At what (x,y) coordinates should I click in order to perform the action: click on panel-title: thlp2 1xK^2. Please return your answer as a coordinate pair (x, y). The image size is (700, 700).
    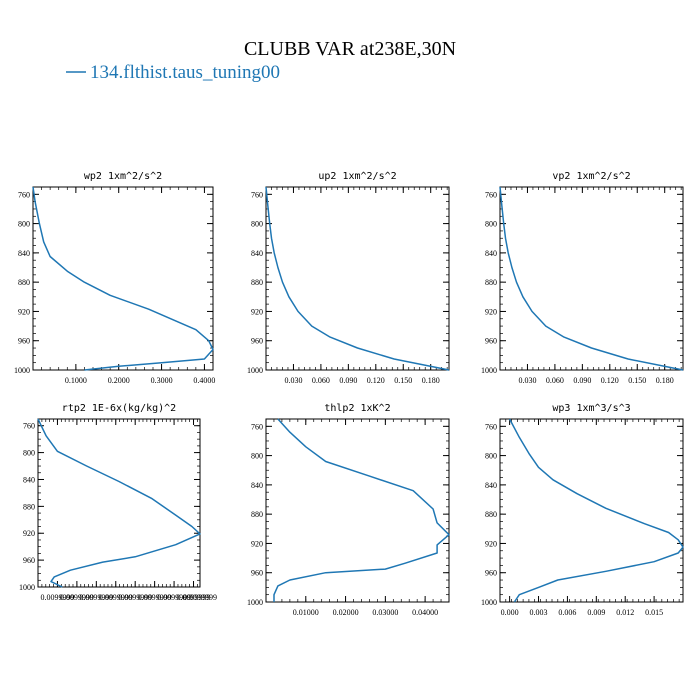
    Looking at the image, I should click on (357, 408).